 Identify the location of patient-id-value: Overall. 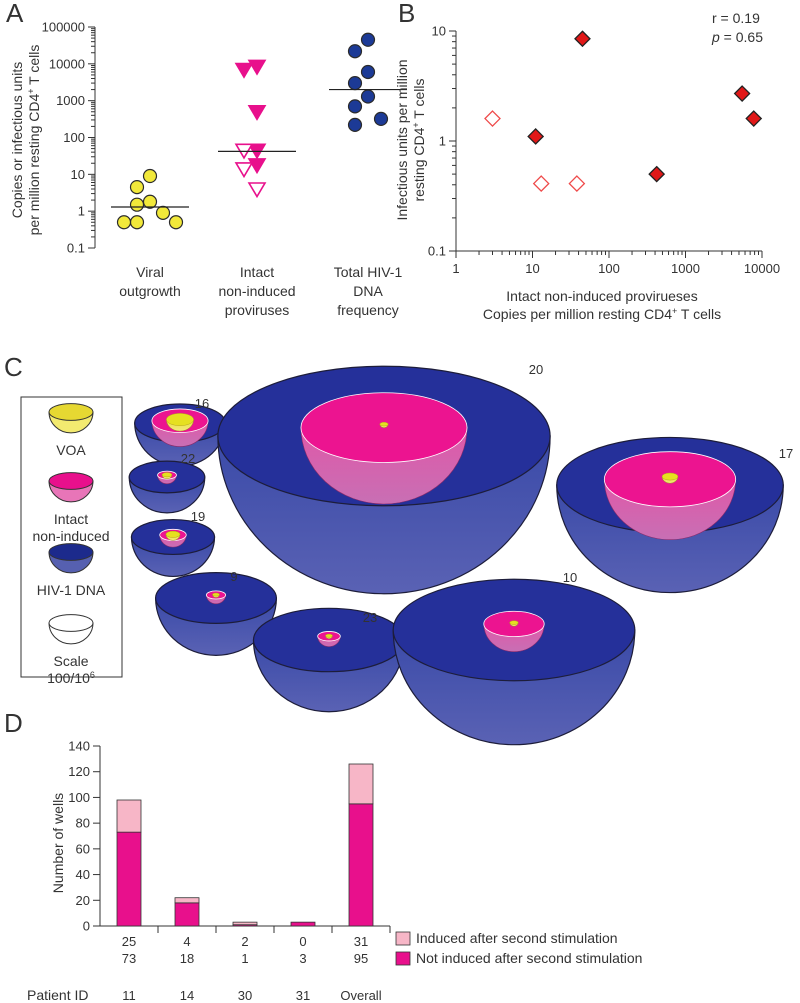
(360, 995).